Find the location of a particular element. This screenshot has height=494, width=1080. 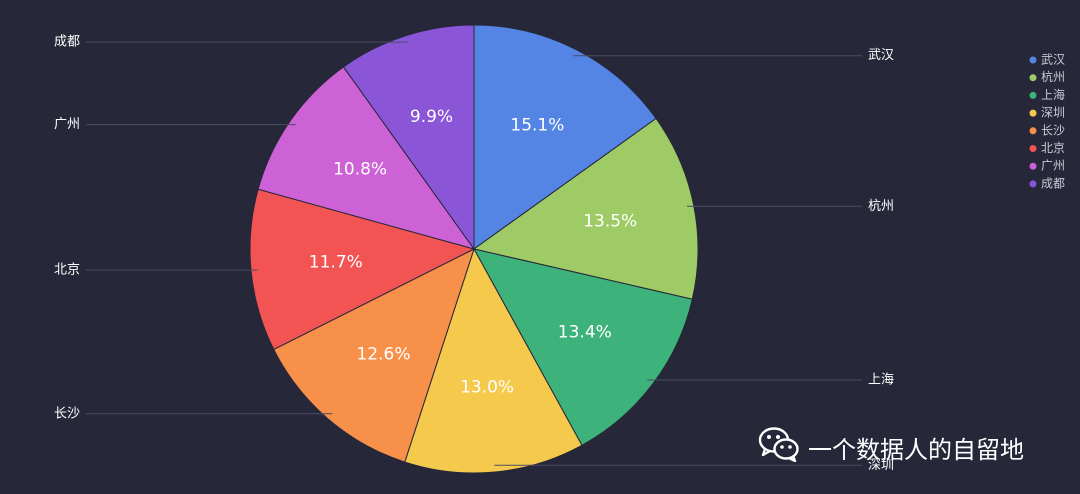

category-label-3: 上海 is located at coordinates (881, 380).